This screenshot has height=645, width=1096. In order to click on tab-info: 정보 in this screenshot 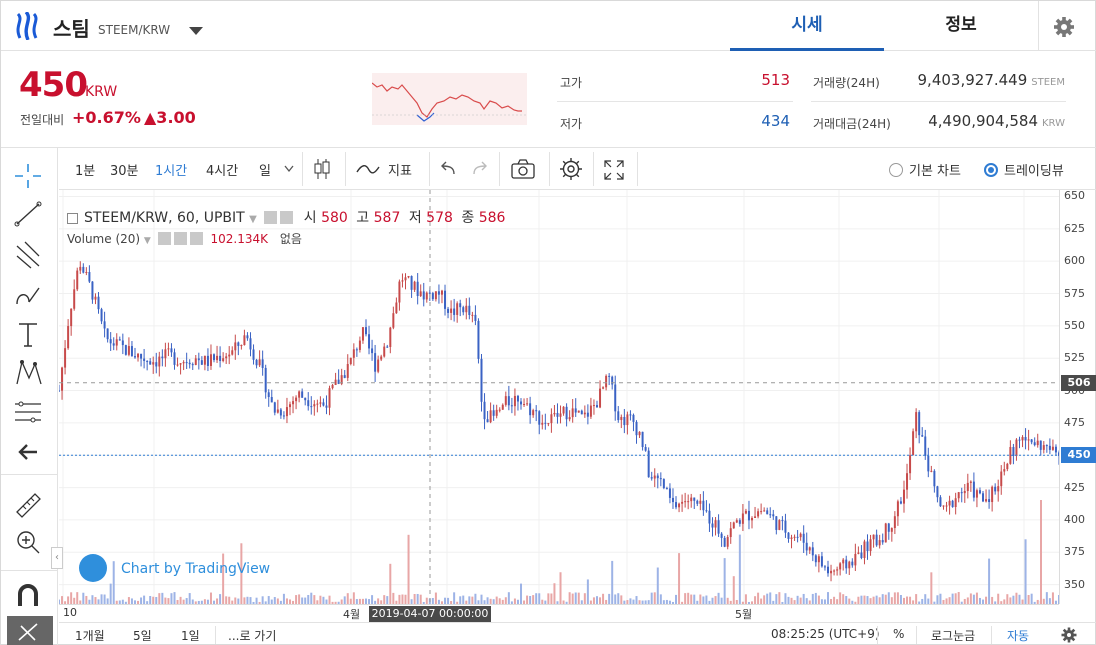, I will do `click(961, 25)`.